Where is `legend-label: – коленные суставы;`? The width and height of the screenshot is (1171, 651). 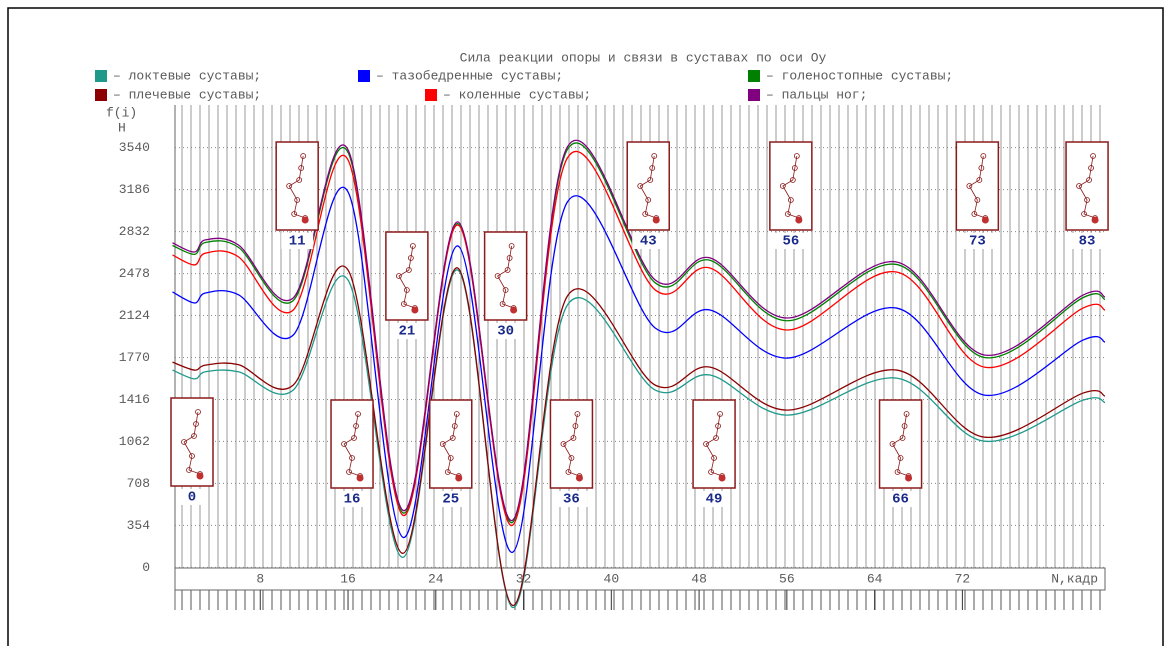 legend-label: – коленные суставы; is located at coordinates (517, 94).